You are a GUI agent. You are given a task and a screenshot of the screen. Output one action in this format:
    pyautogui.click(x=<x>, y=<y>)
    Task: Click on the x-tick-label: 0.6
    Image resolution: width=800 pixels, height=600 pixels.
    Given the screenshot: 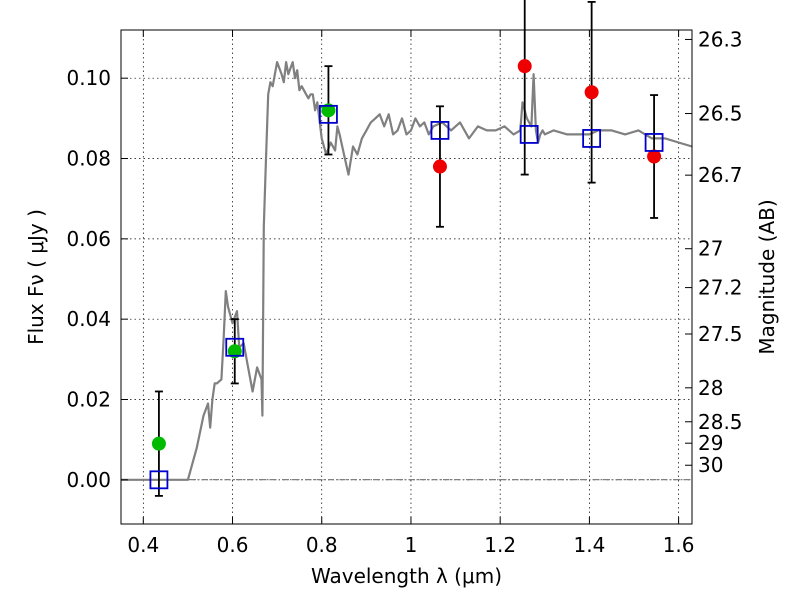 What is the action you would take?
    pyautogui.click(x=233, y=545)
    